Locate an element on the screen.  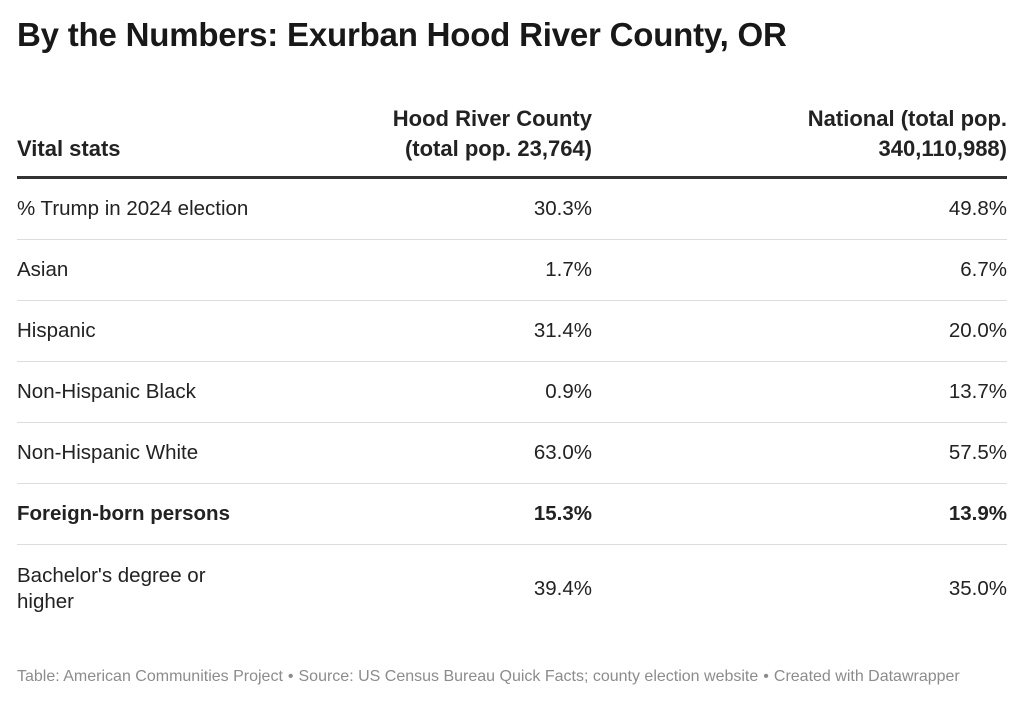
row-label-cell: Asian is located at coordinates (204, 270).